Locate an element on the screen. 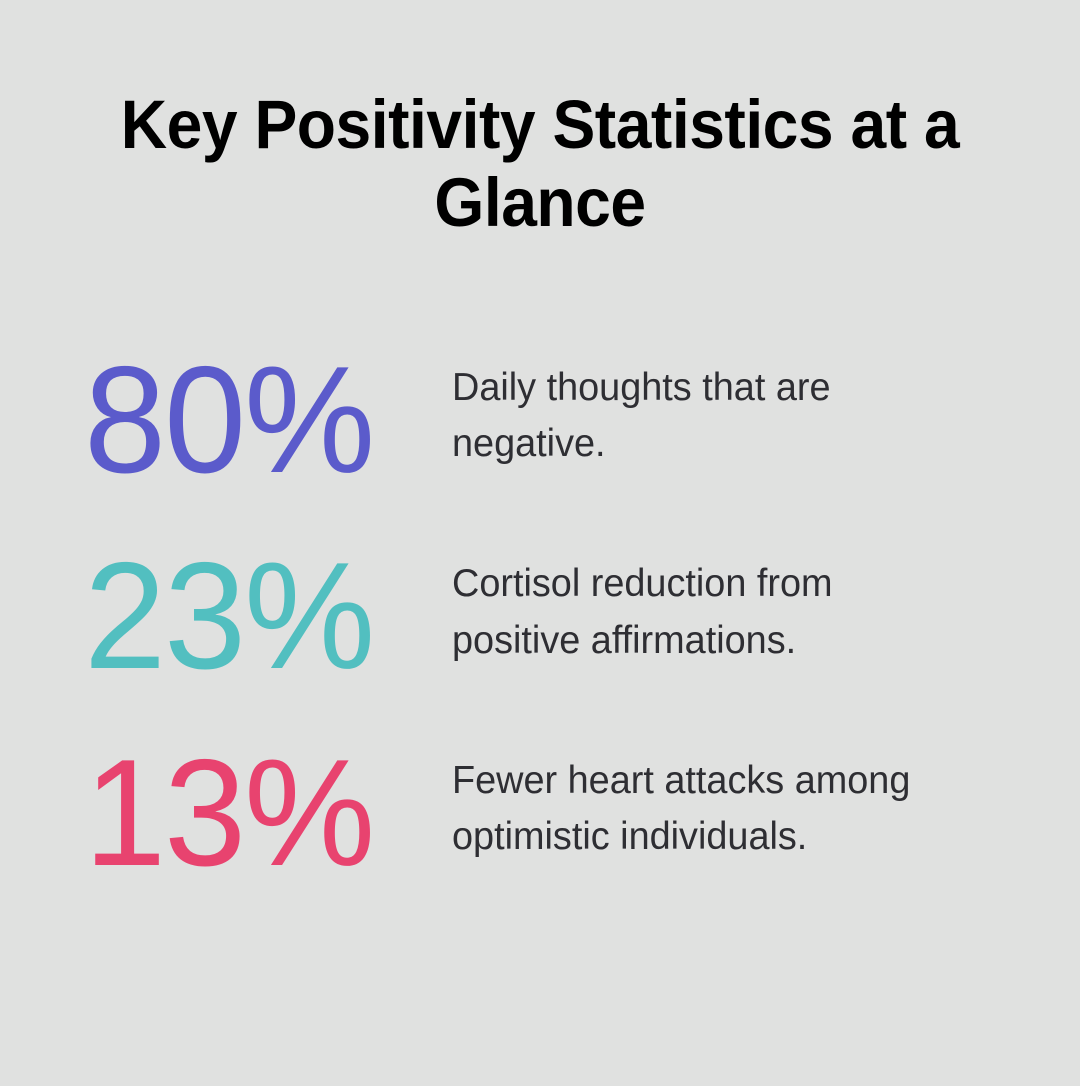  stat-description: Daily thoughts that are negative. is located at coordinates (641, 415).